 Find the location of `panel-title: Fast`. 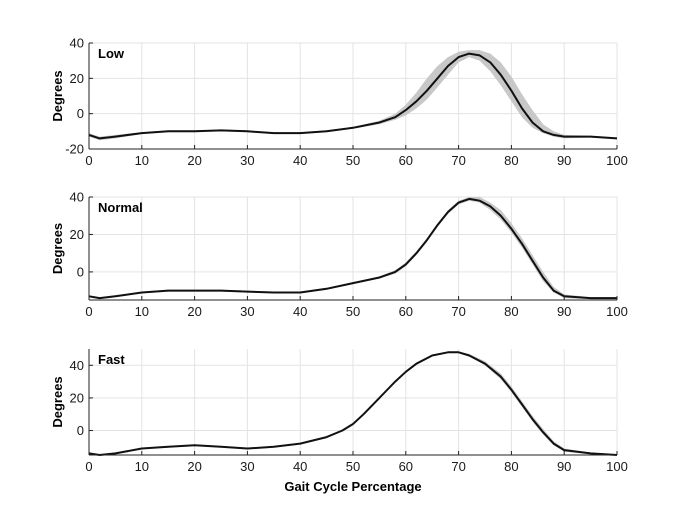

panel-title: Fast is located at coordinates (111, 359).